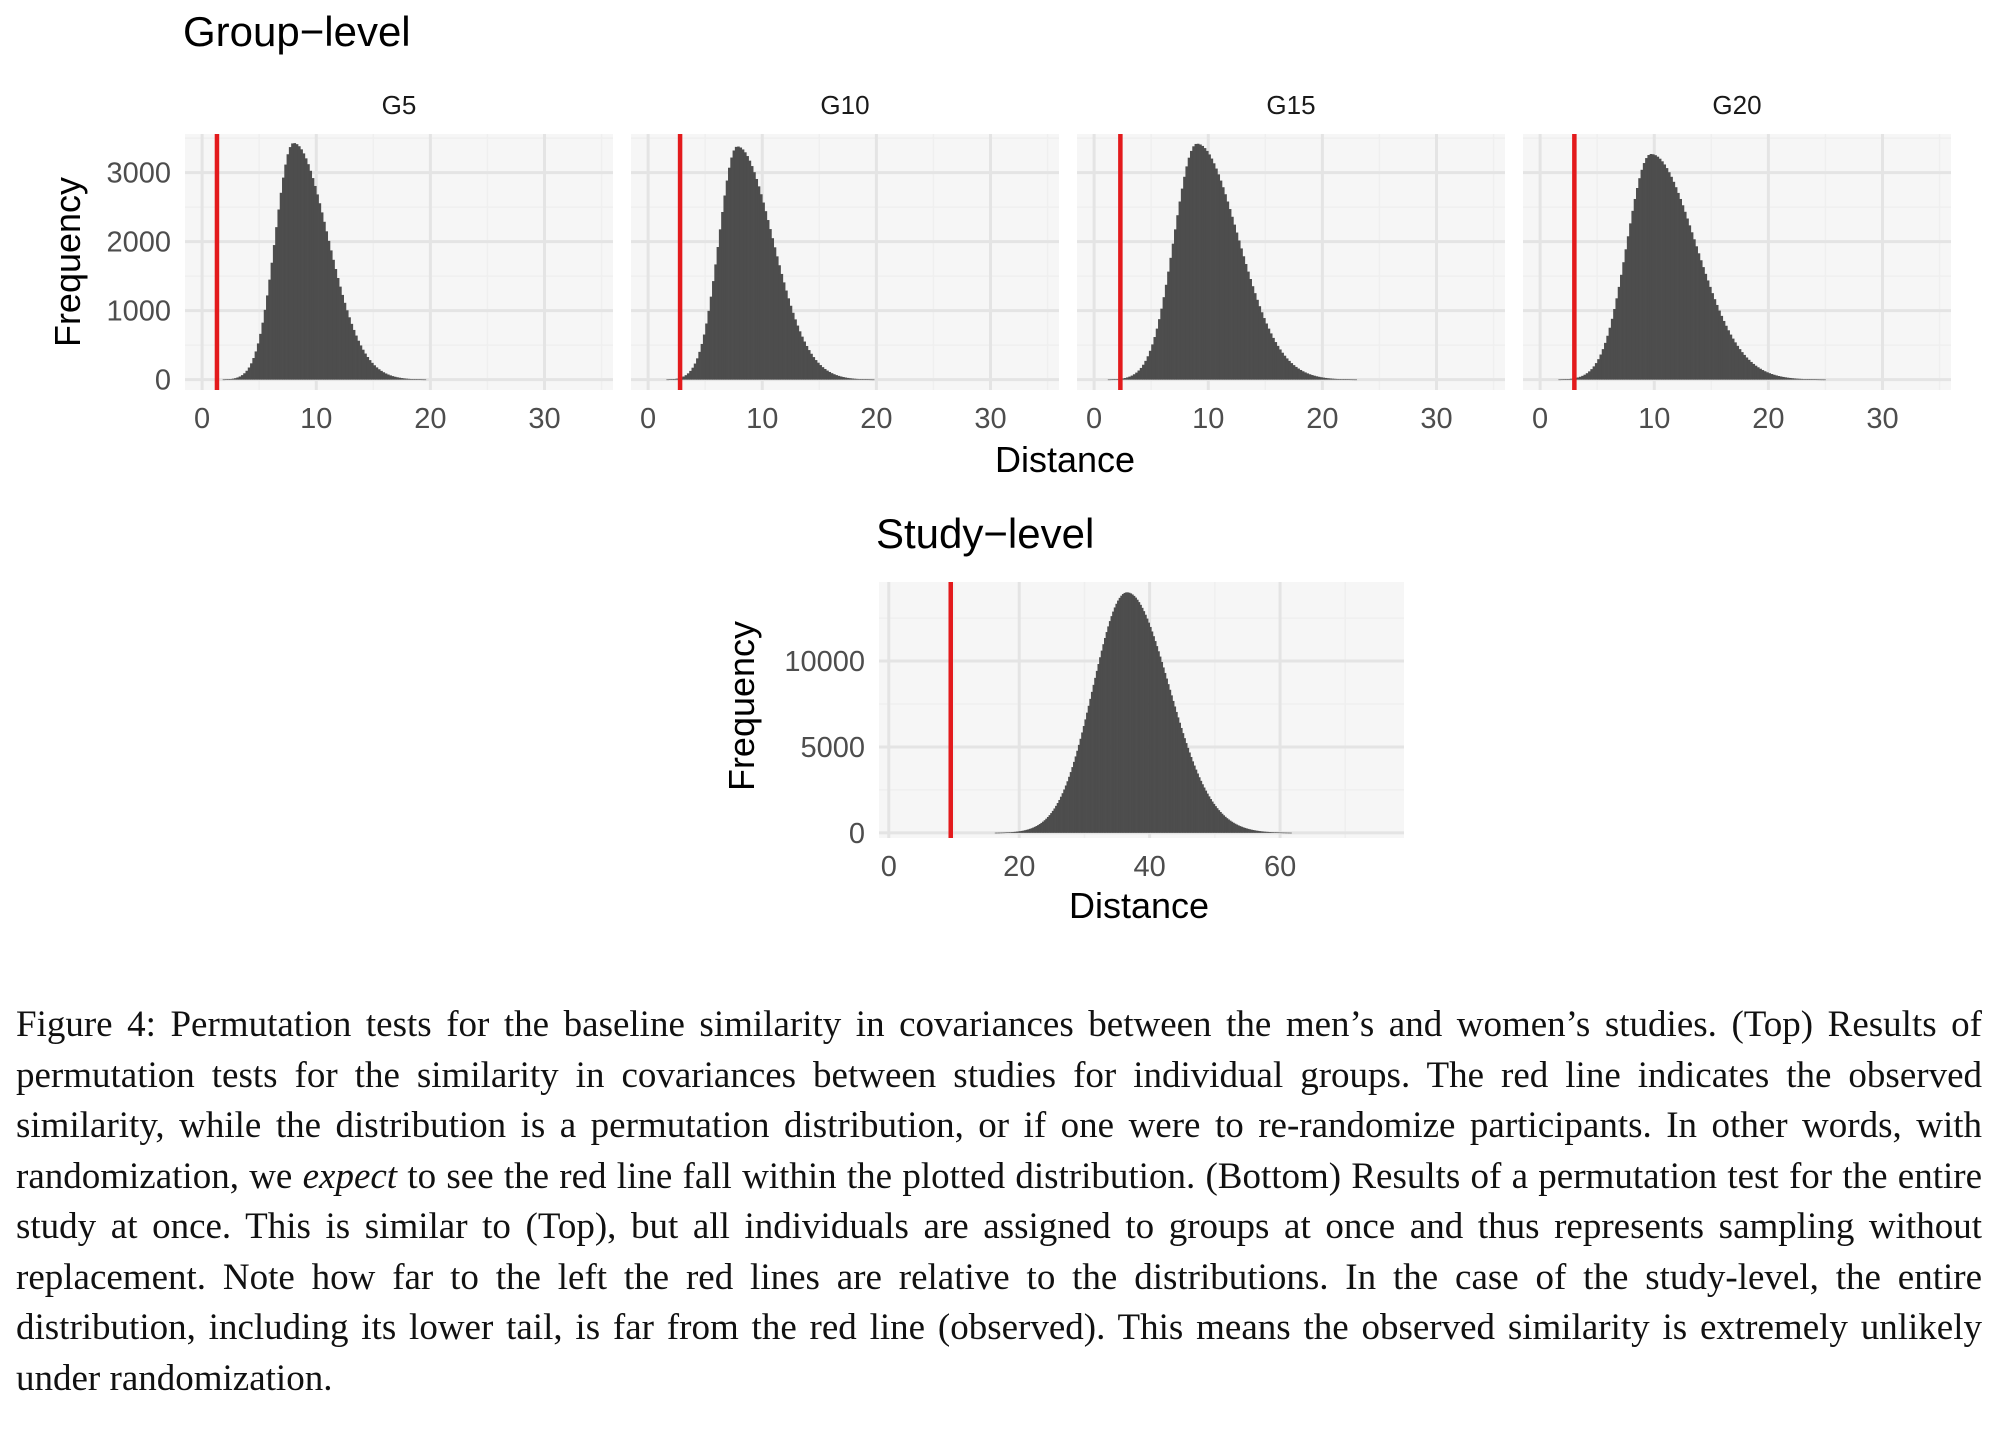 The height and width of the screenshot is (1450, 1999). Describe the element at coordinates (1139, 905) in the screenshot. I see `study-x-axis-label: Distance` at that location.